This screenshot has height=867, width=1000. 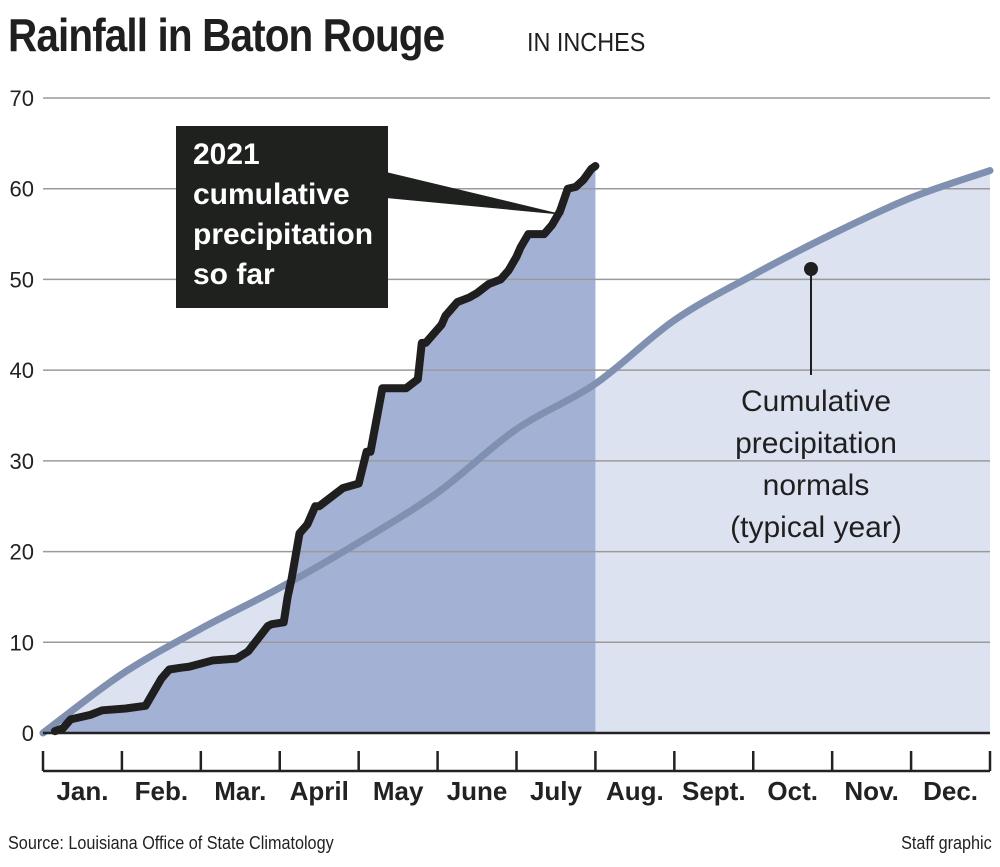 What do you see at coordinates (226, 154) in the screenshot?
I see `callout-2021-text: 2021` at bounding box center [226, 154].